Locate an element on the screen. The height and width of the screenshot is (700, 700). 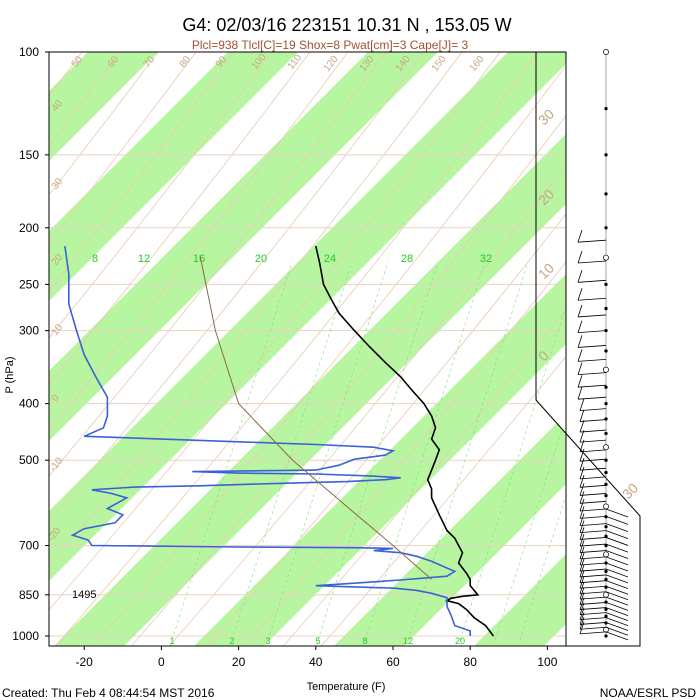
wind-barb-column is located at coordinates (603, 345).